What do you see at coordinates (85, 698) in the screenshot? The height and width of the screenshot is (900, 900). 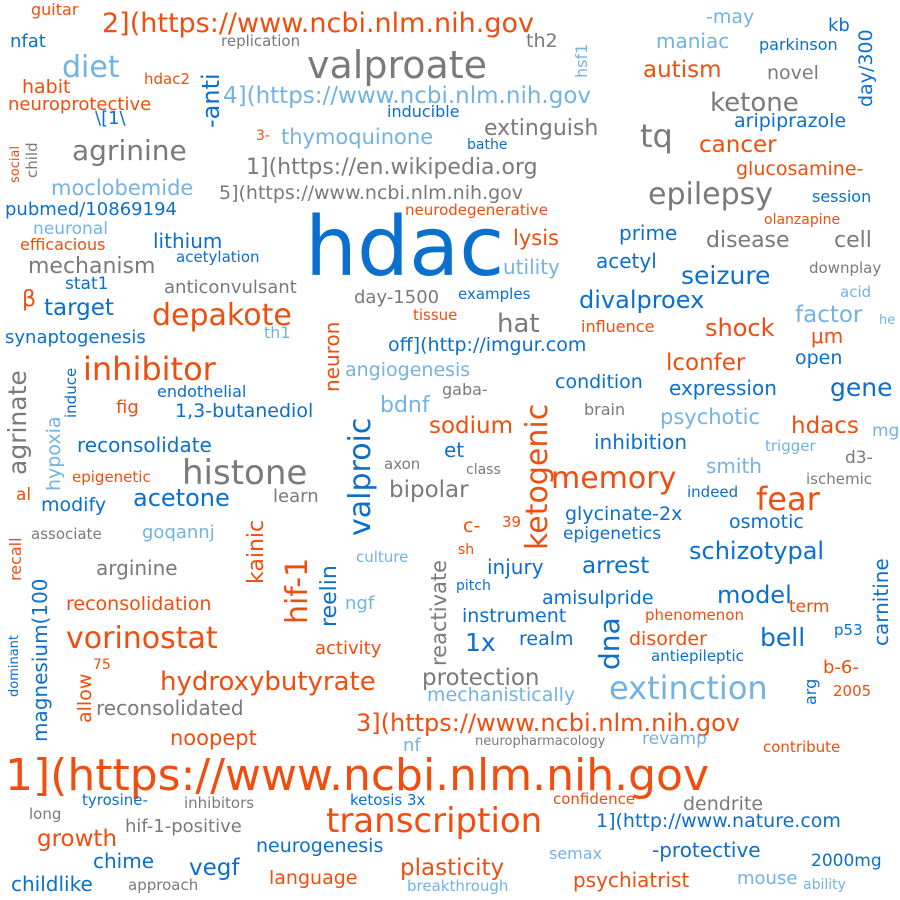 I see `word-allow: allow` at bounding box center [85, 698].